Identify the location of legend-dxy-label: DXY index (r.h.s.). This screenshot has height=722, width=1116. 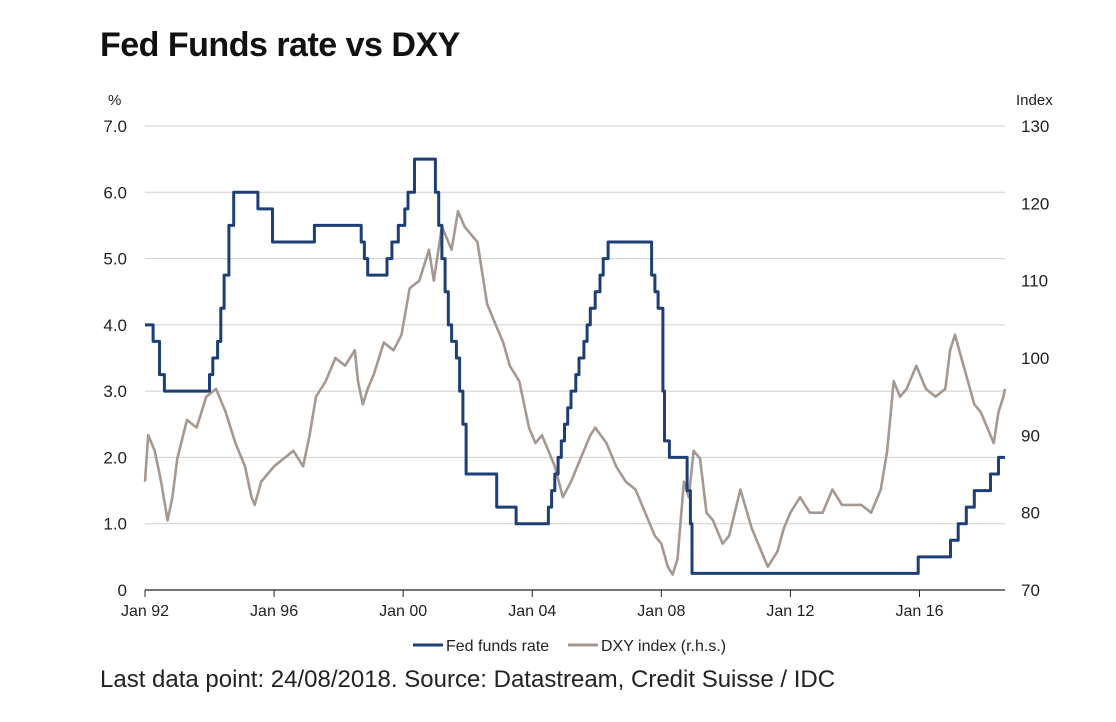
(663, 646).